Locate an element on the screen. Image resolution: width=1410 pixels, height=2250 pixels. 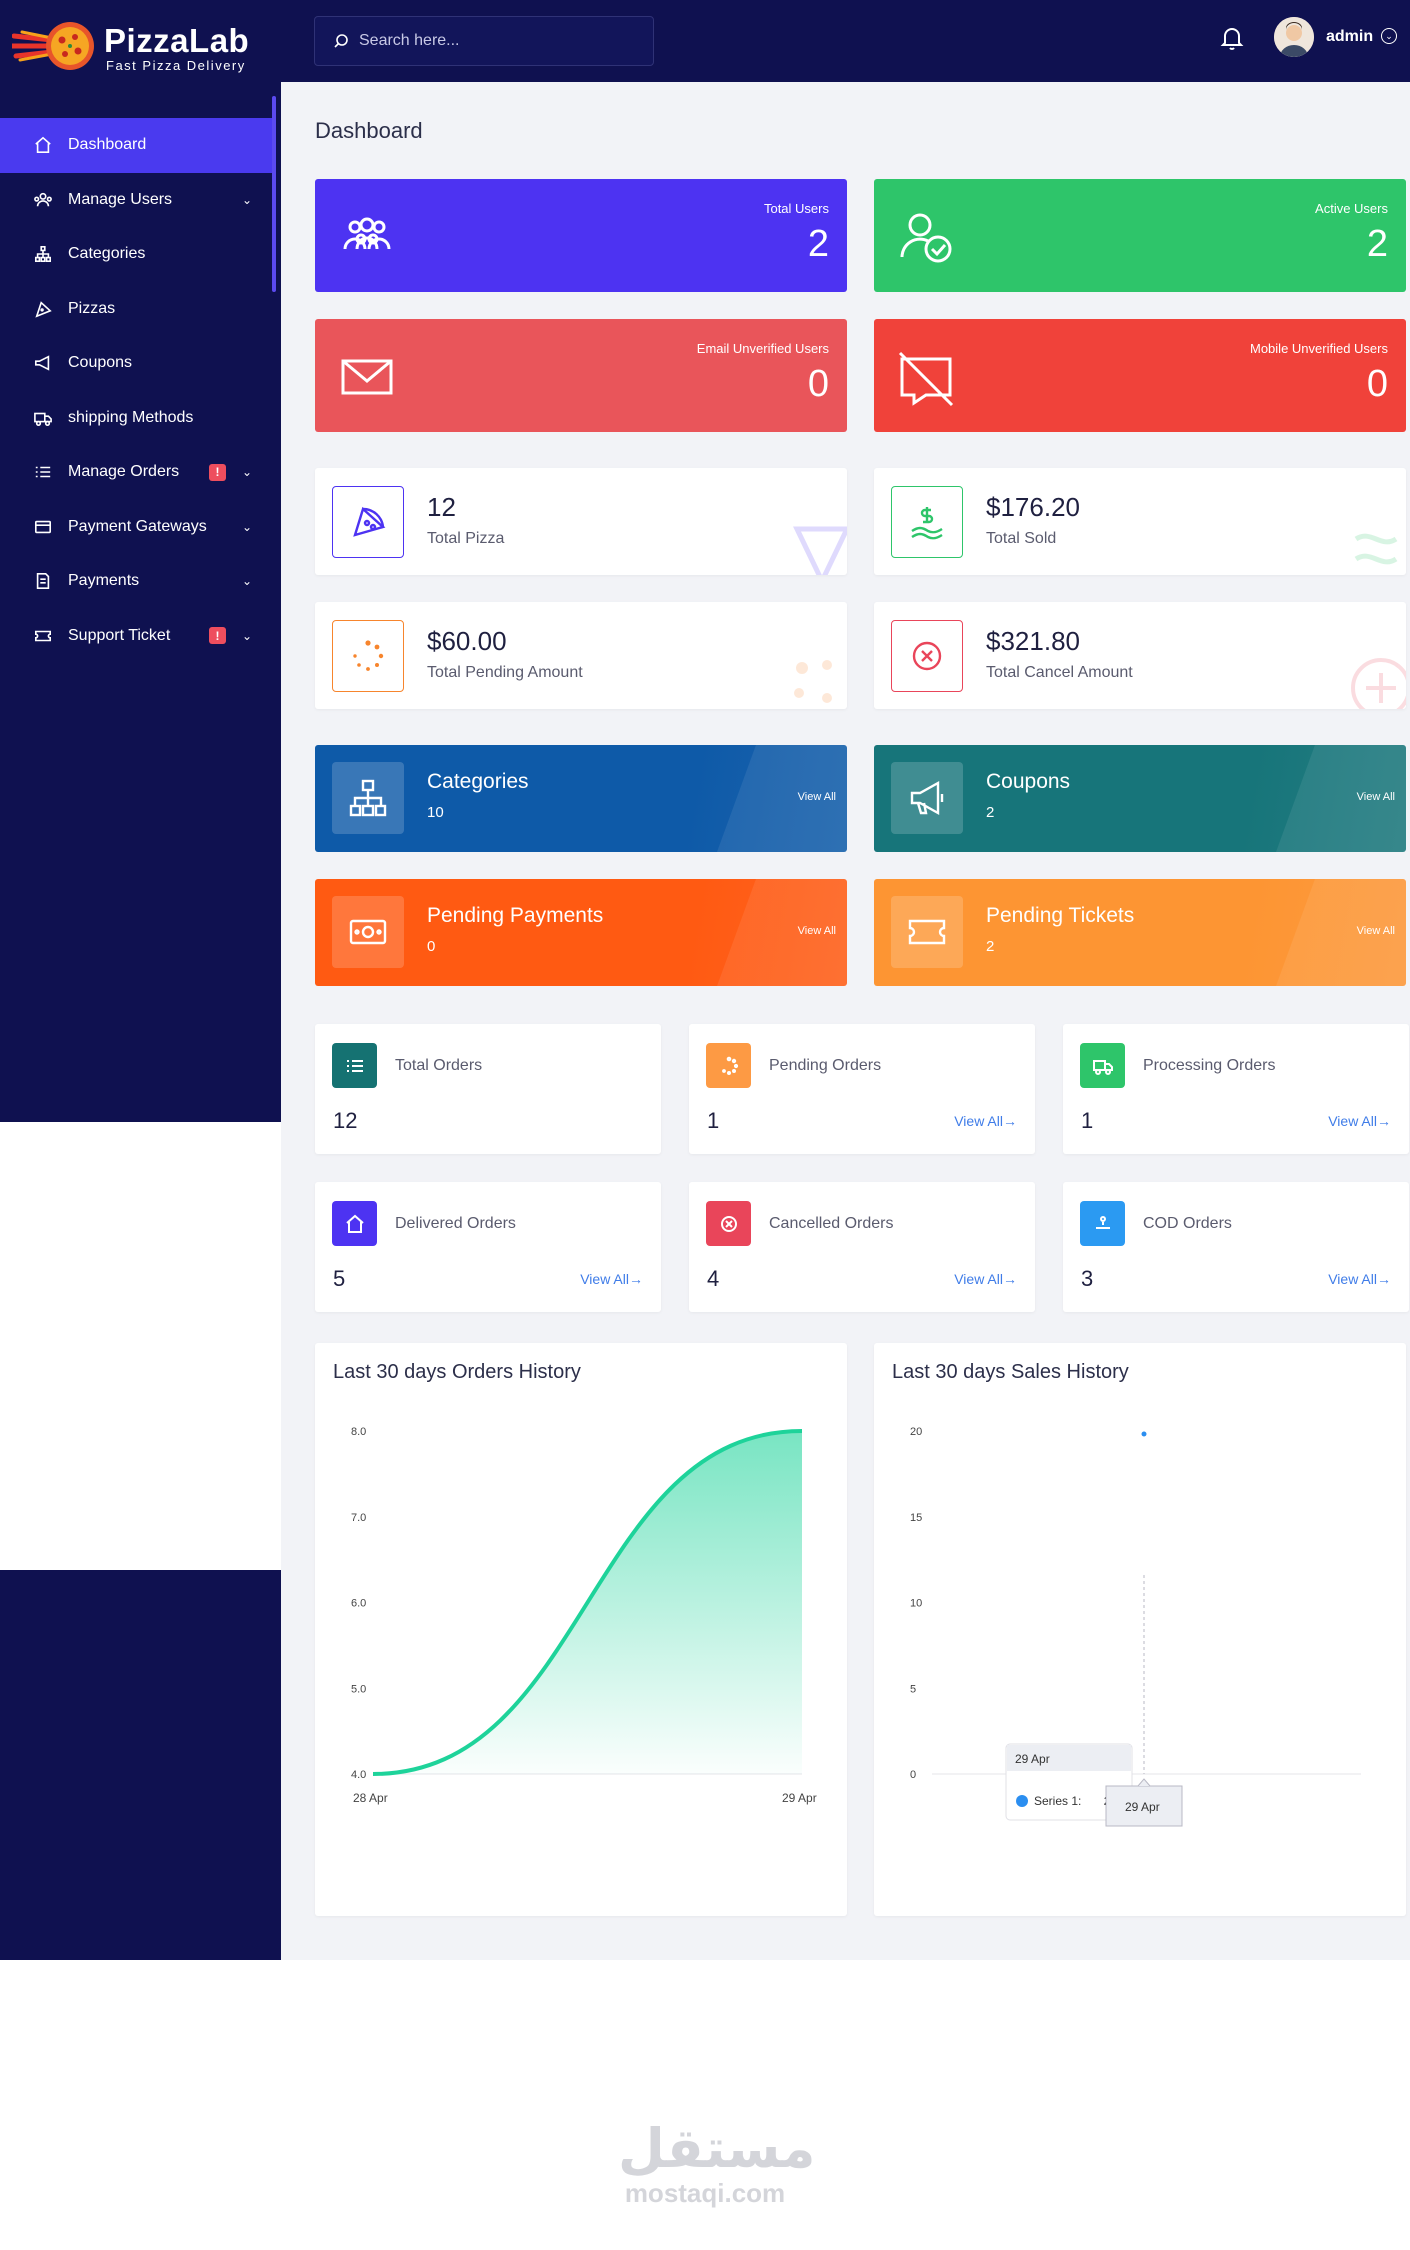
y-tick-label: 5.0 is located at coordinates (358, 1689).